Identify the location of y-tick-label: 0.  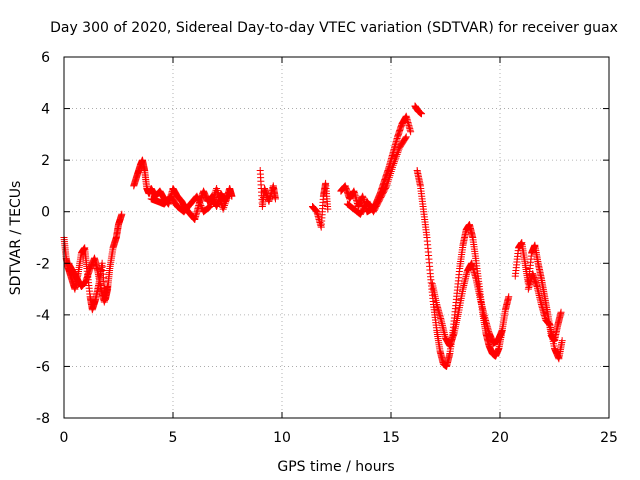
(45, 213).